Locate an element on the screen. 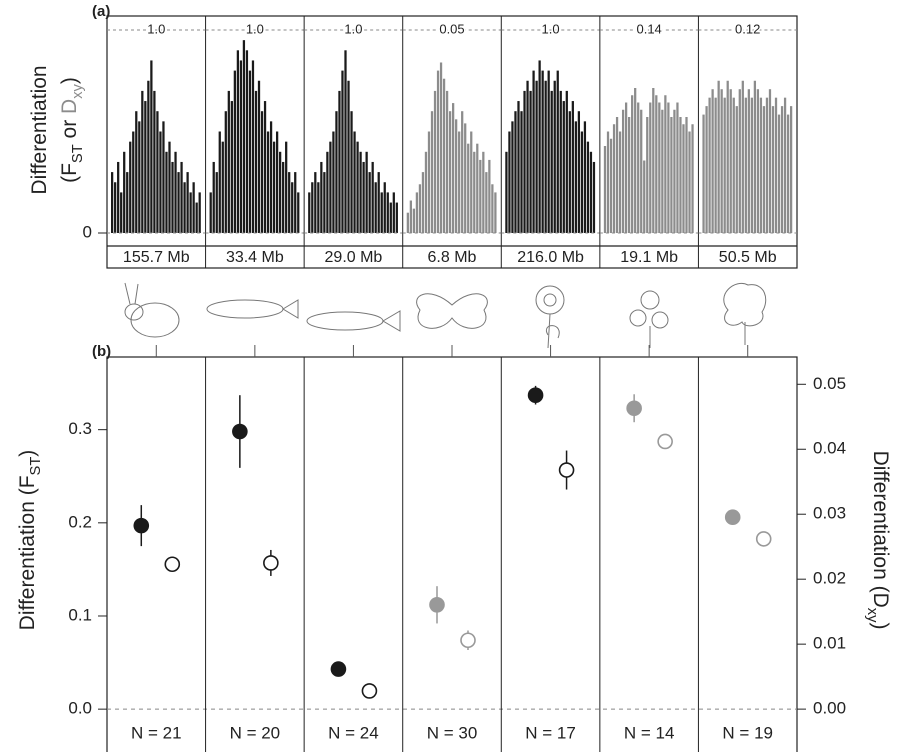 Image resolution: width=898 pixels, height=752 pixels. label-part: D is located at coordinates (69, 106).